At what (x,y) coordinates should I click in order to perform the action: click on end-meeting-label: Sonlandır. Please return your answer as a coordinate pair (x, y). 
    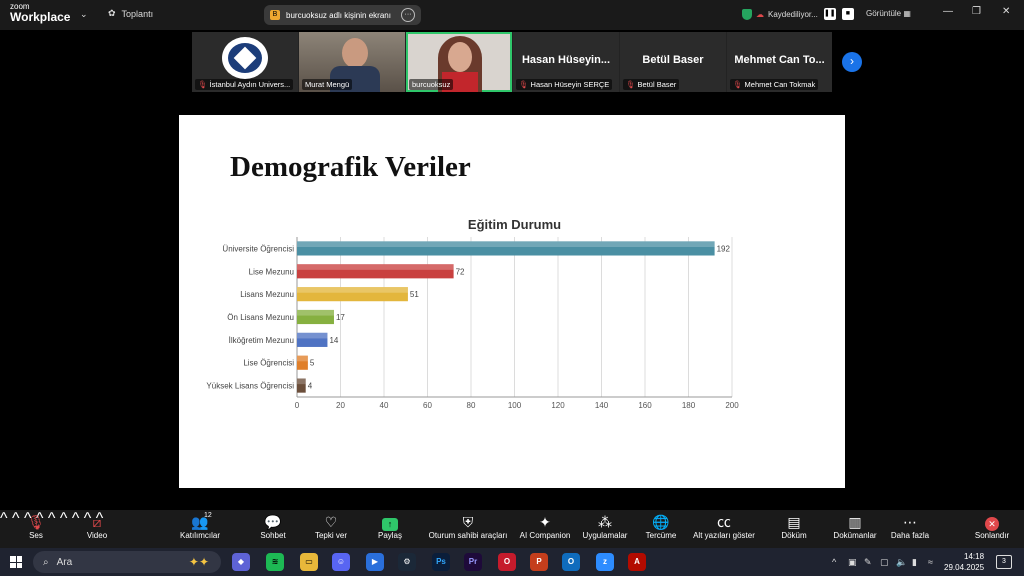
    Looking at the image, I should click on (992, 535).